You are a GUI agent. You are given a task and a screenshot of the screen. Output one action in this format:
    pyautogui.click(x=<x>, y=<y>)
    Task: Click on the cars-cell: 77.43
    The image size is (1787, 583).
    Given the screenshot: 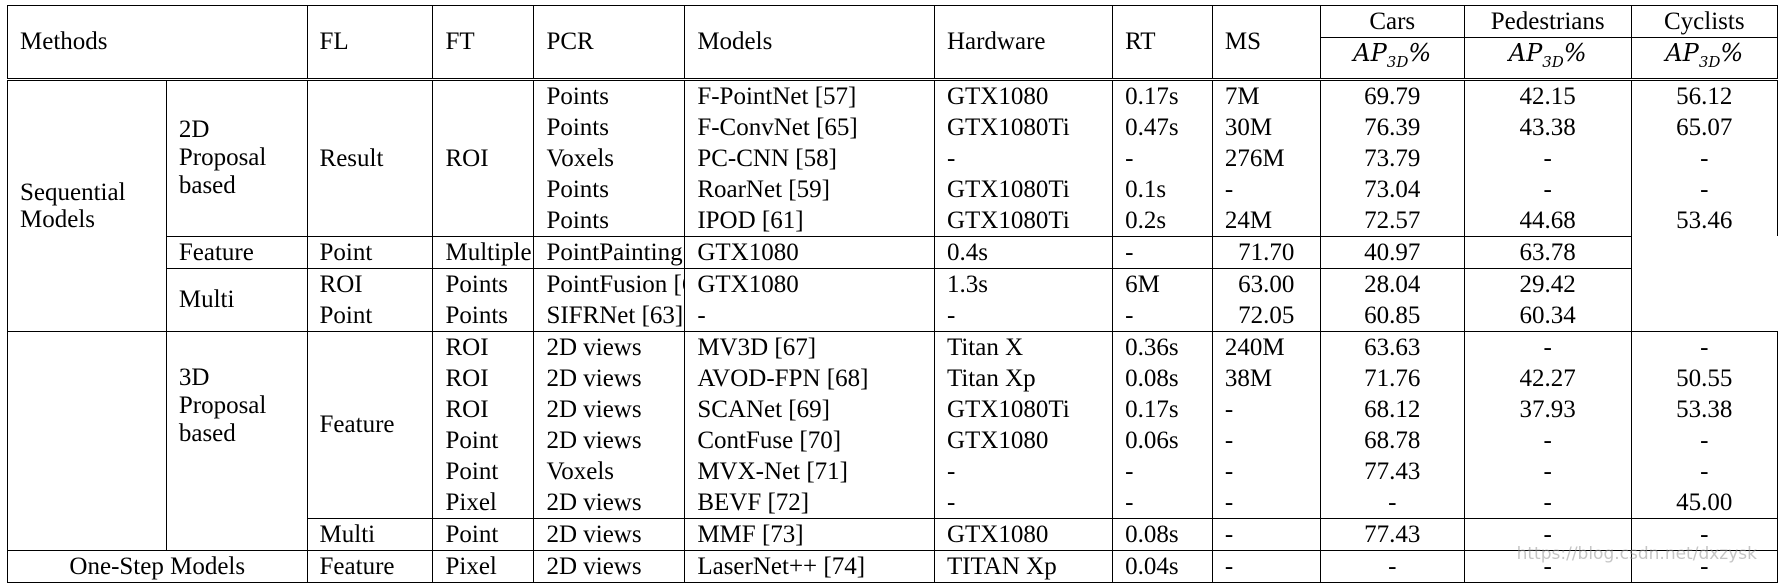 What is the action you would take?
    pyautogui.click(x=1392, y=471)
    